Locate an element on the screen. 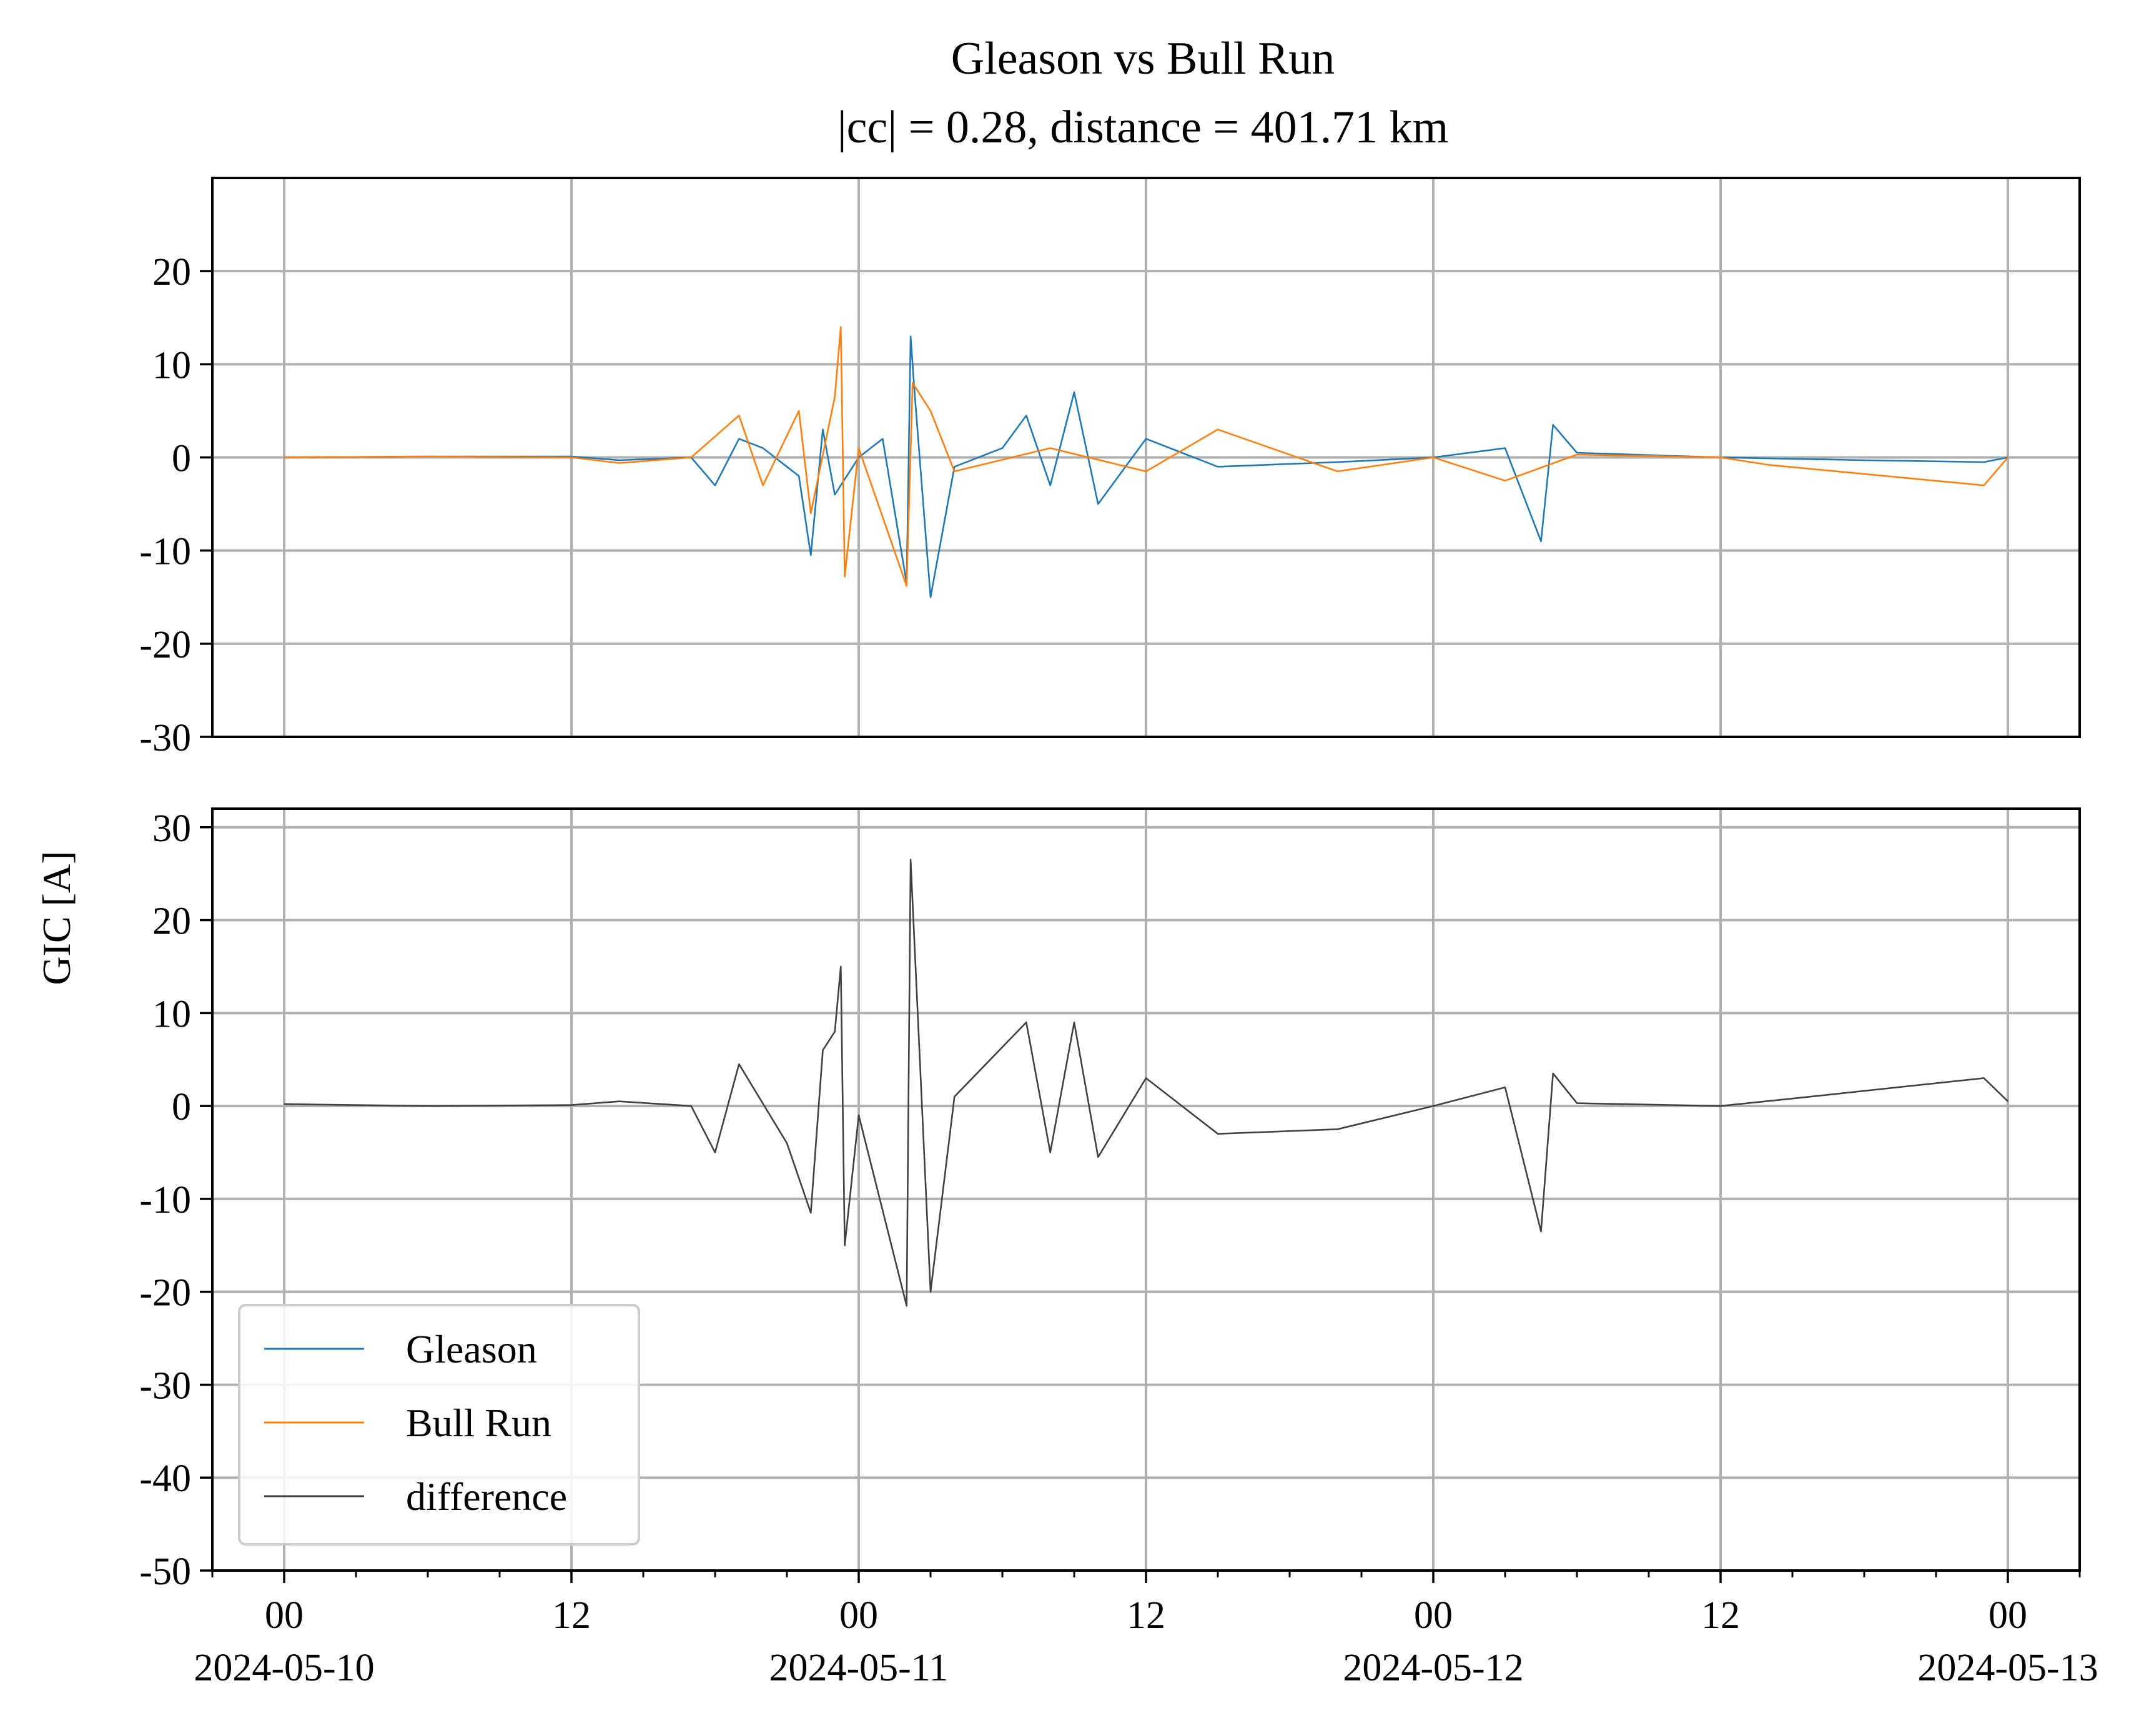  chart-subtitle: |cc| = 0.28, distance = 401.71 km is located at coordinates (1142, 127).